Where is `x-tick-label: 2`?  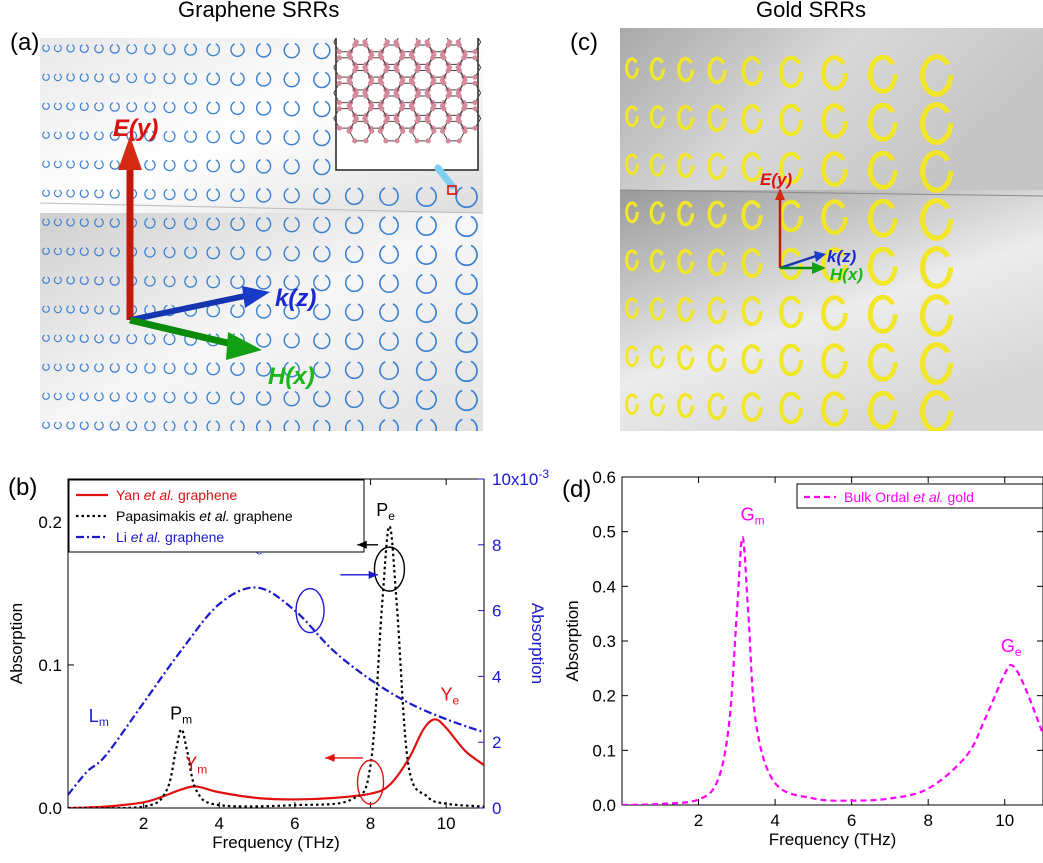
x-tick-label: 2 is located at coordinates (698, 820).